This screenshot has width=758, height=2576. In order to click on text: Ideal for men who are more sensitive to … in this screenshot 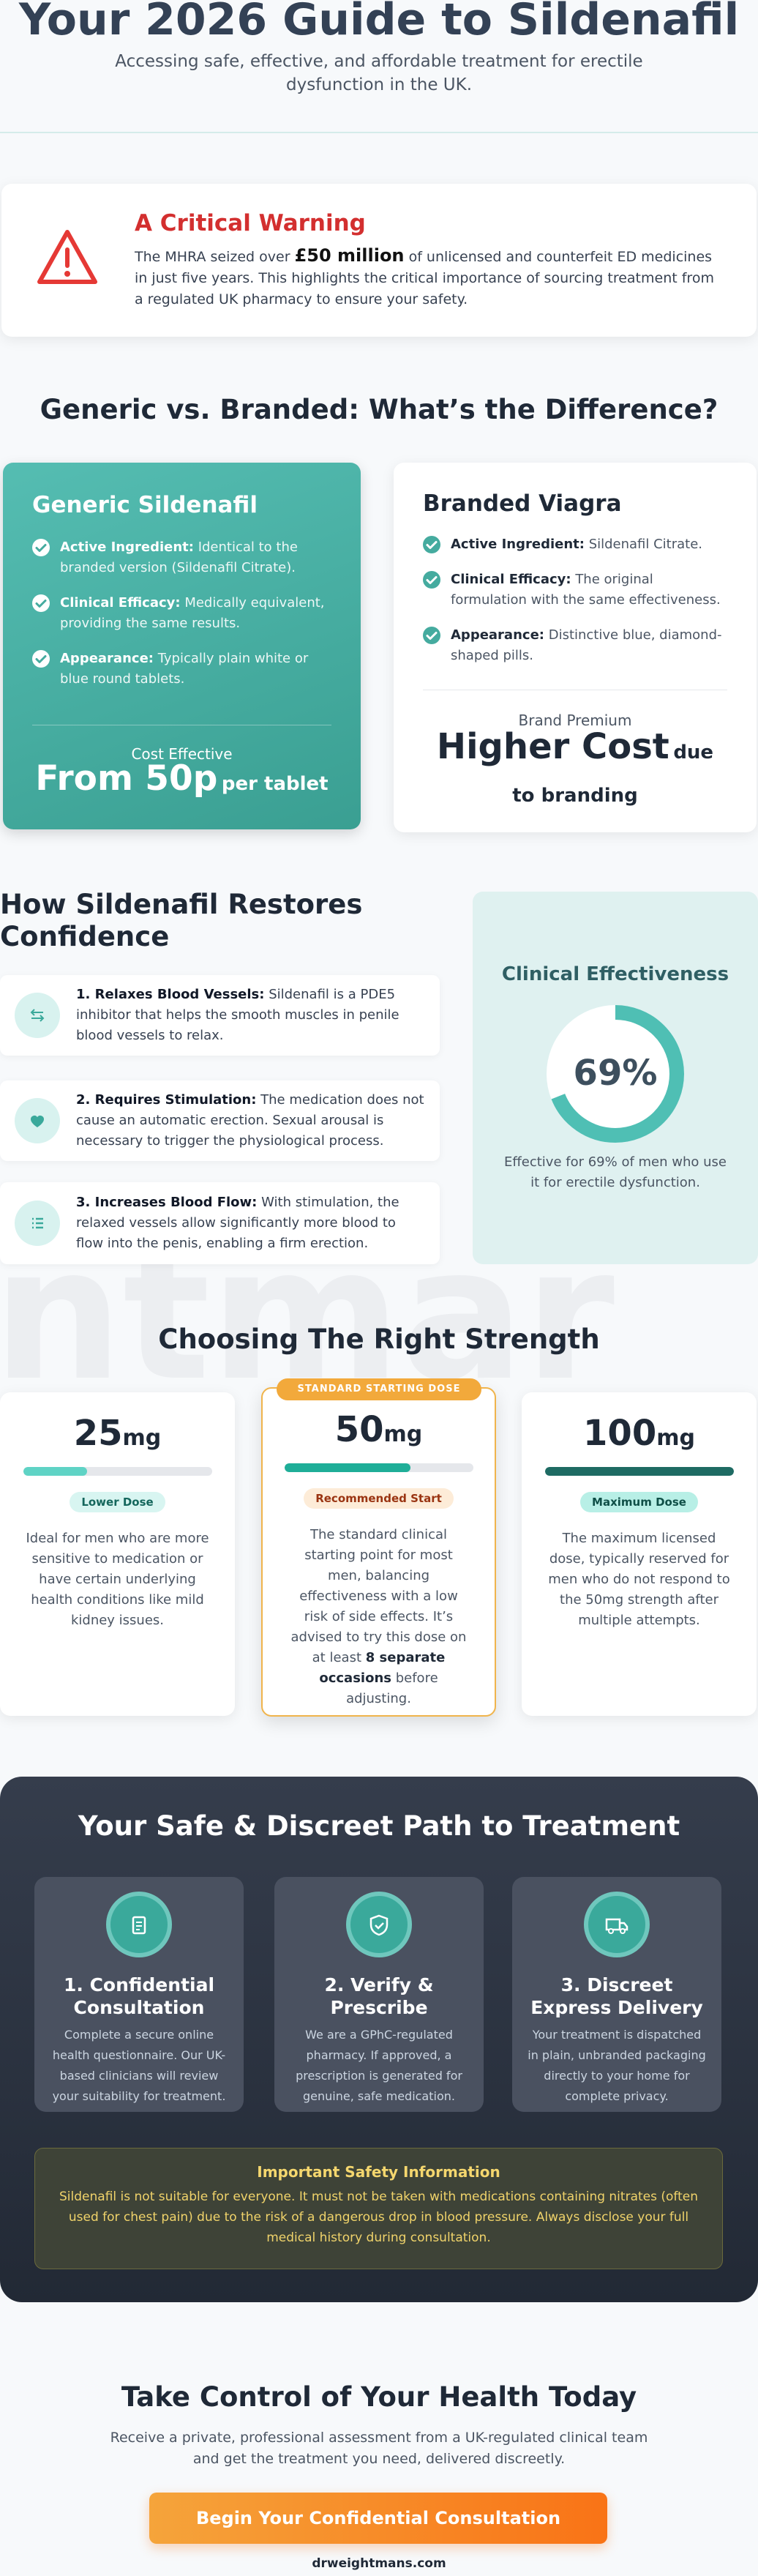, I will do `click(117, 1579)`.